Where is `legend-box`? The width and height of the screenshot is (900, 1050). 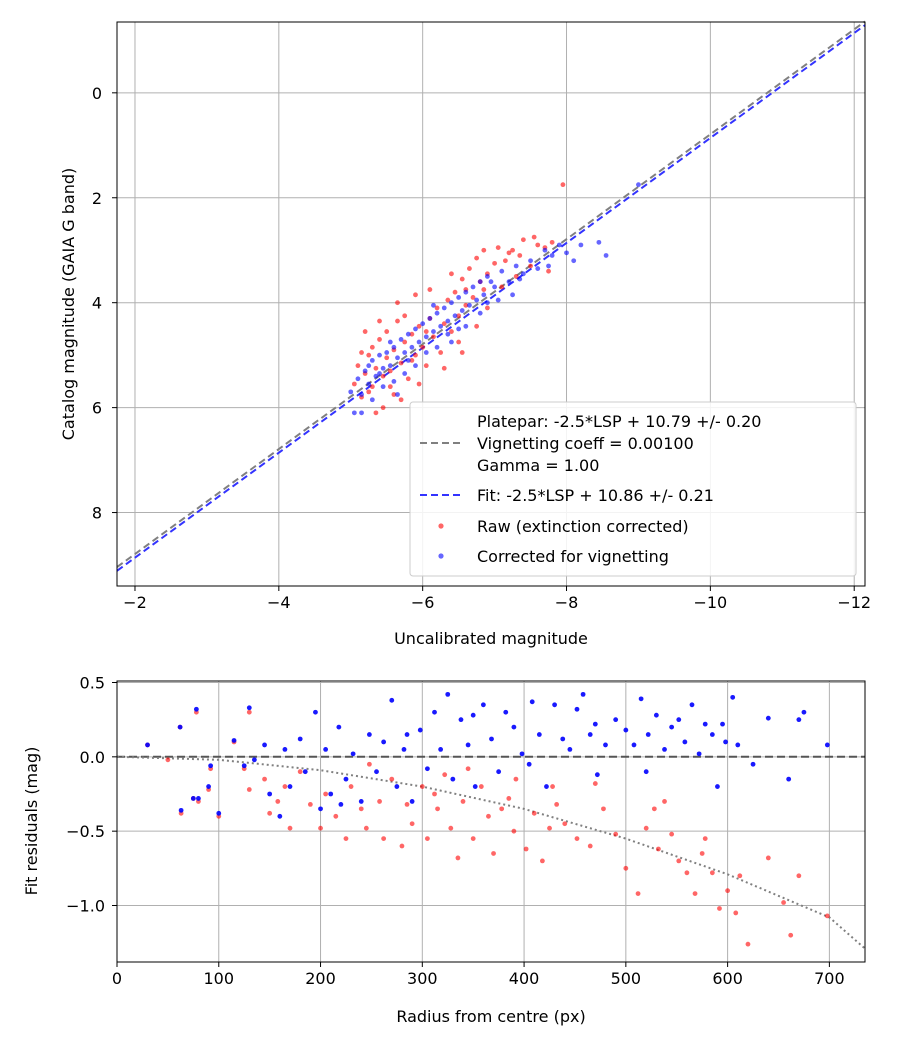
legend-box is located at coordinates (633, 489).